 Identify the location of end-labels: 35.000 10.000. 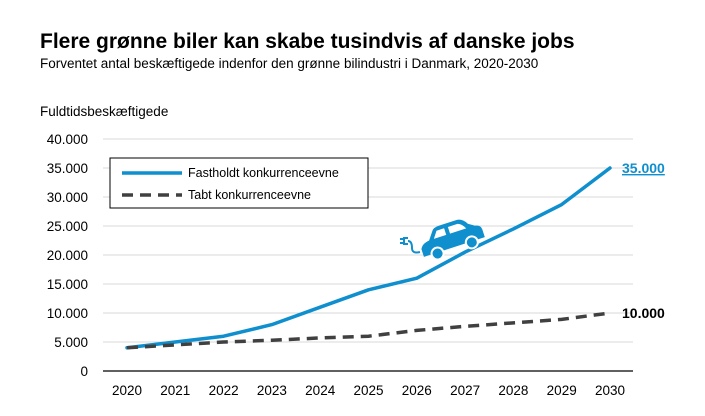
(643, 240).